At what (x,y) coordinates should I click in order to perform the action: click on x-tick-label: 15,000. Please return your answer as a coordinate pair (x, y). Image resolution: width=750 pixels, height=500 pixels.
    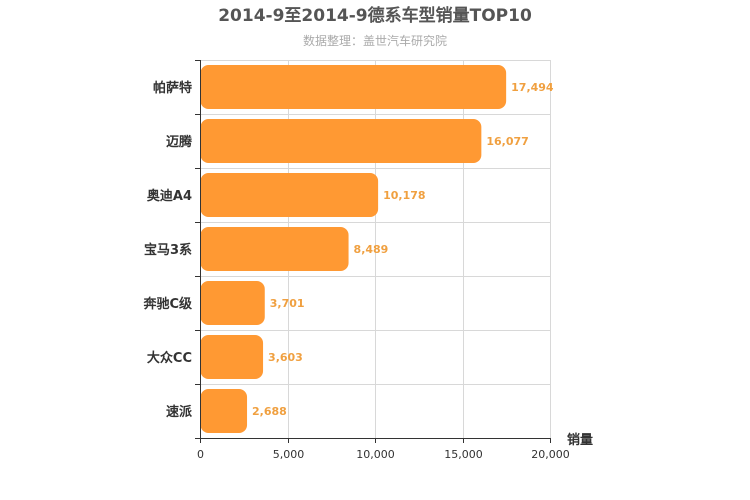
    Looking at the image, I should click on (463, 454).